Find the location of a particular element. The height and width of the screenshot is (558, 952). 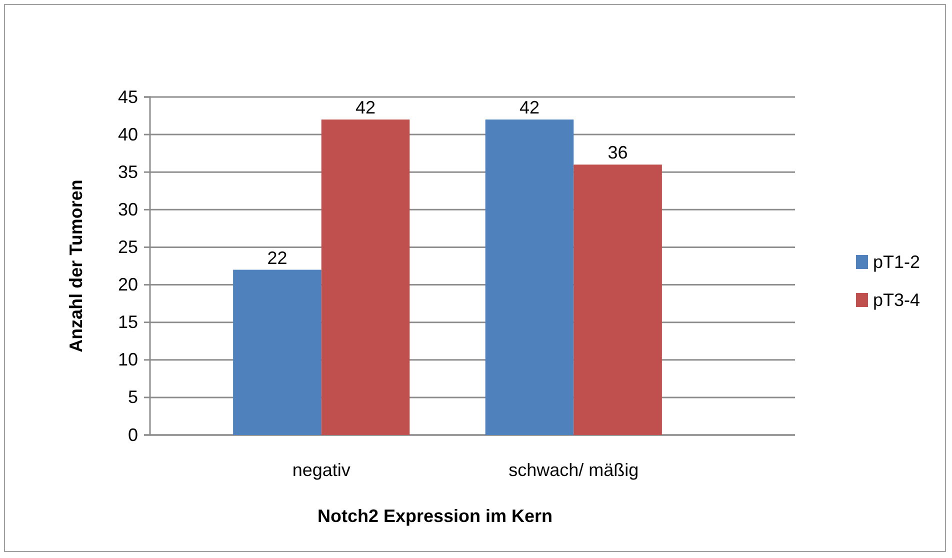

y-tick-label: 30 is located at coordinates (128, 209).